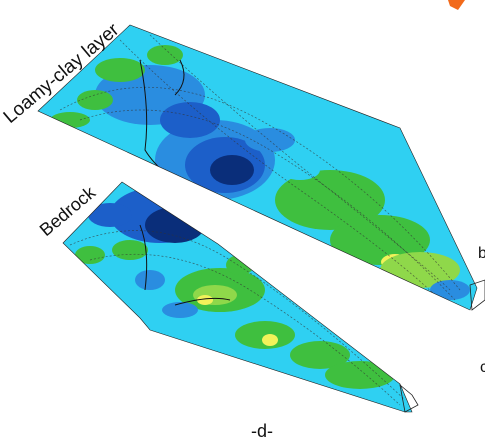 The image size is (485, 438). I want to click on edge-fragment-b: b, so click(481, 253).